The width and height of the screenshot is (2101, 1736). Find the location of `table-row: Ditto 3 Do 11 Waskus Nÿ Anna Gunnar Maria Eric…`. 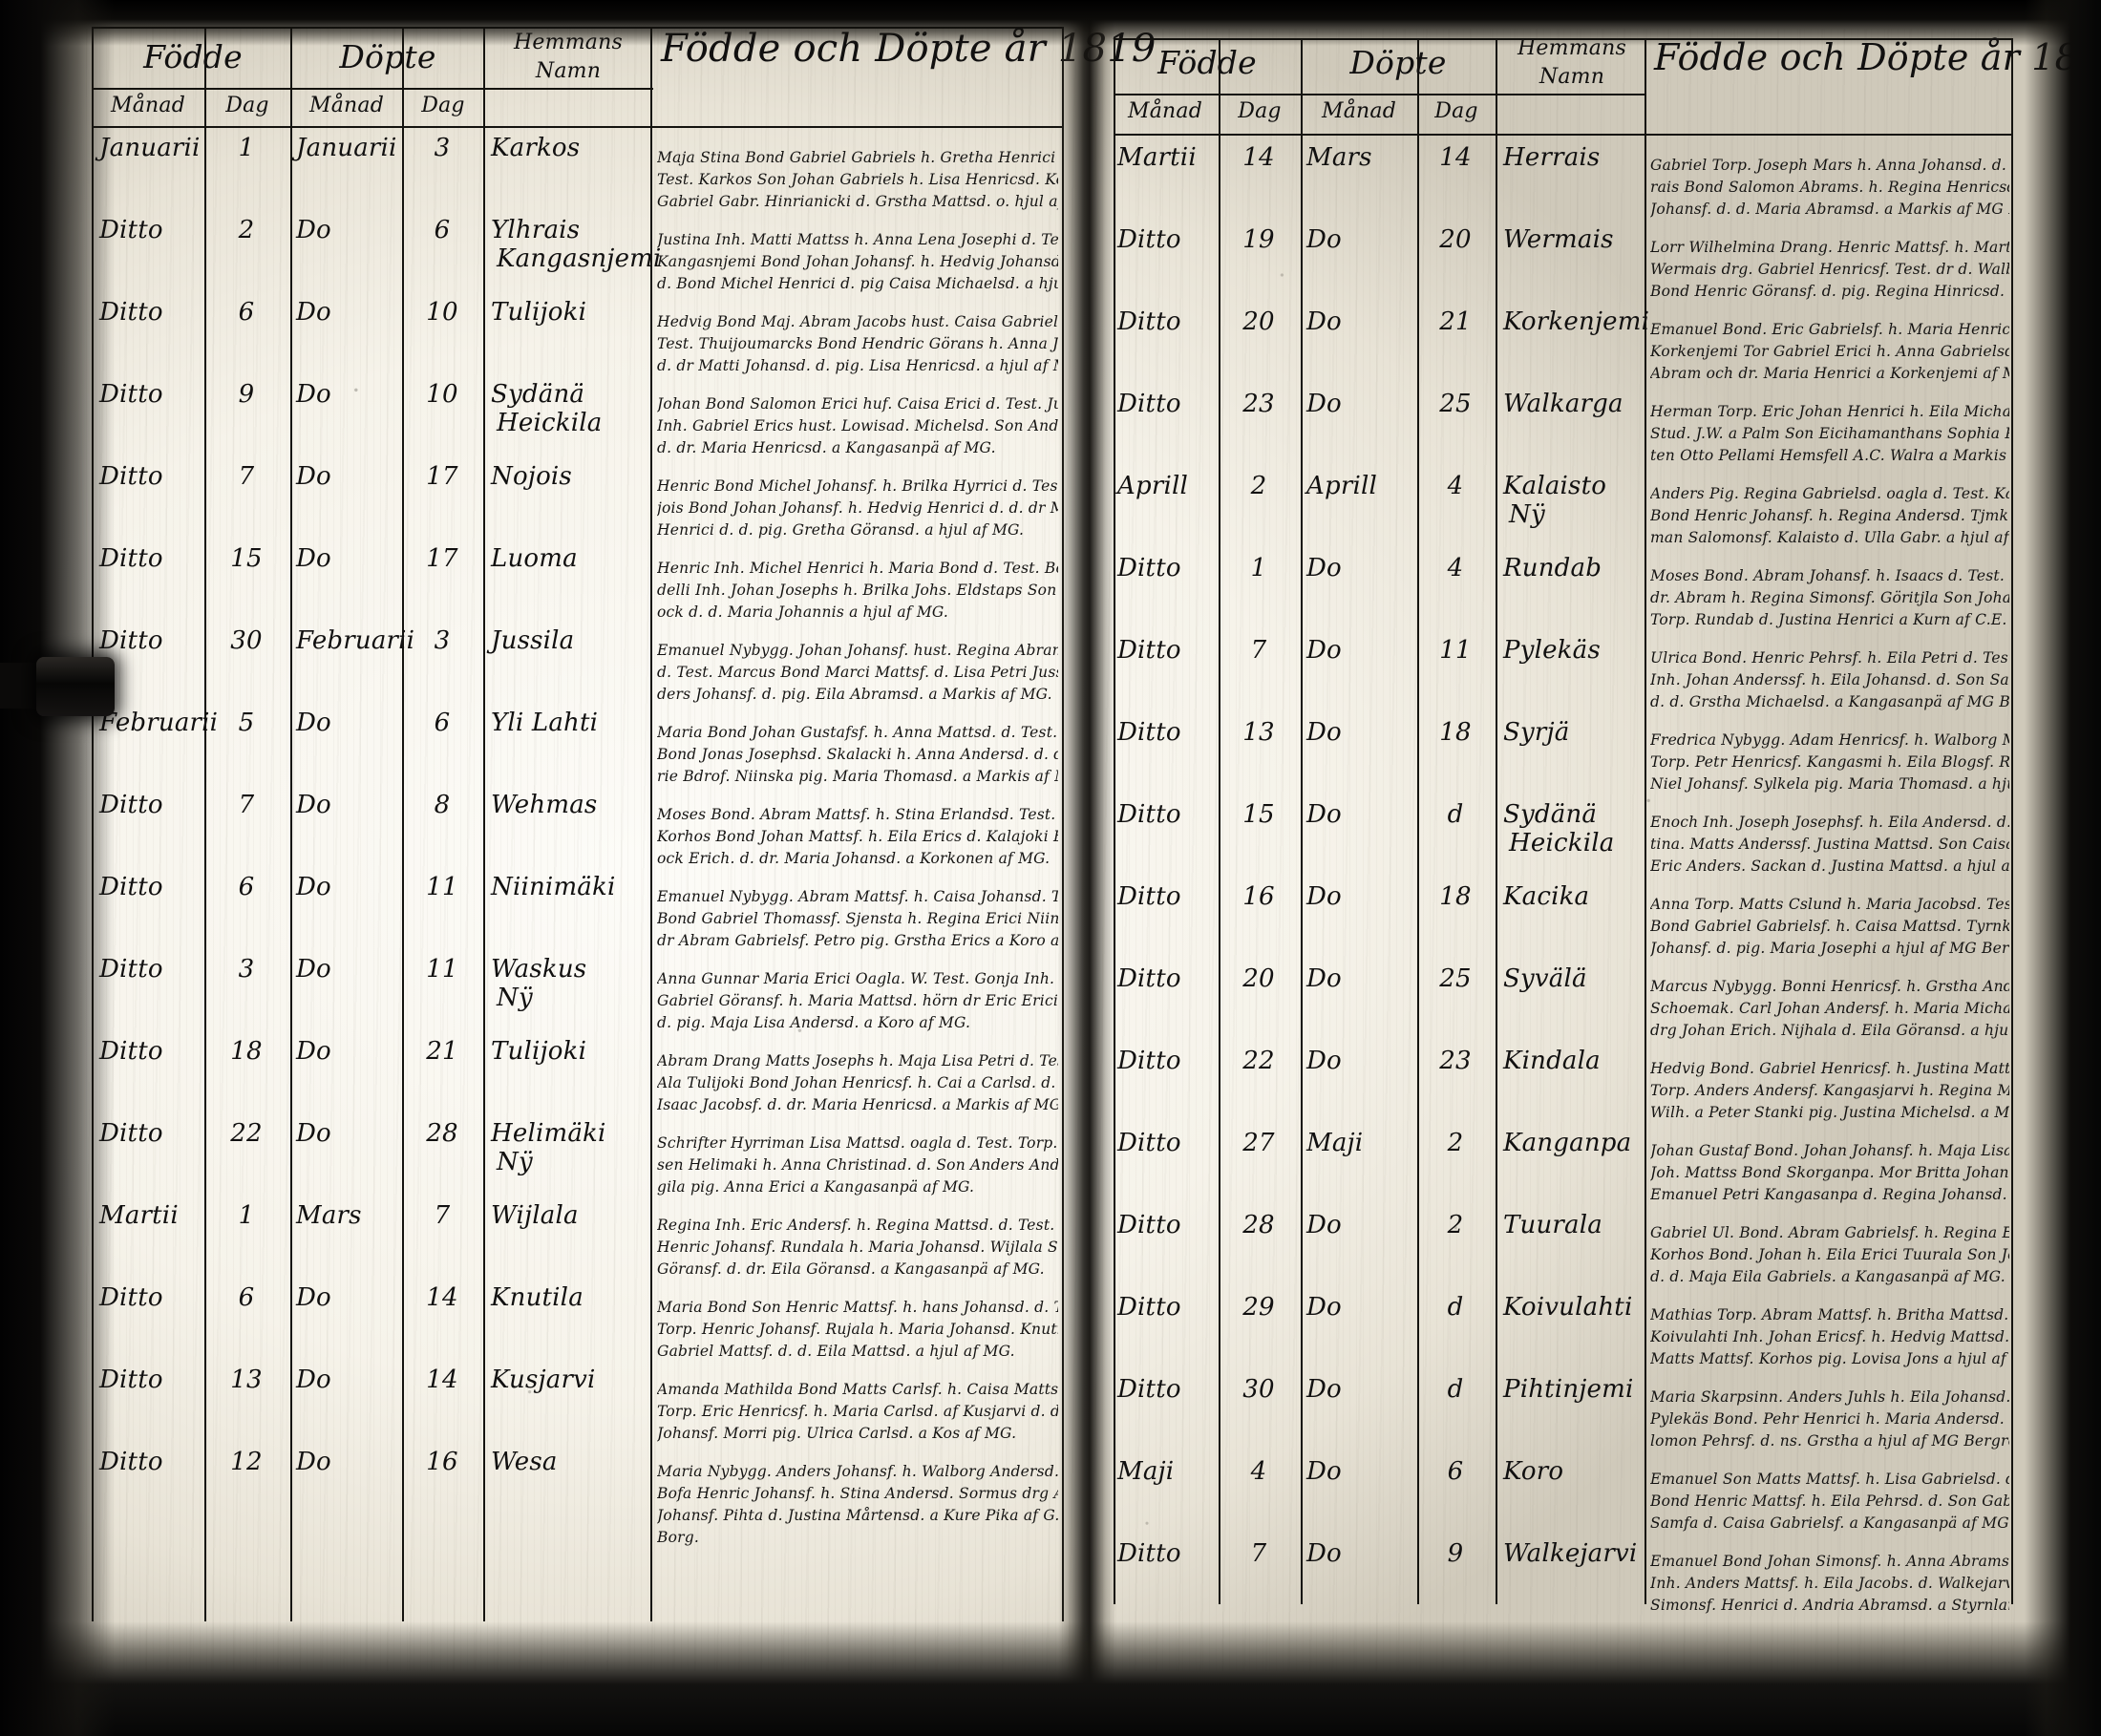

table-row: Ditto 3 Do 11 Waskus Nÿ Anna Gunnar Maria Eric… is located at coordinates (577, 996).